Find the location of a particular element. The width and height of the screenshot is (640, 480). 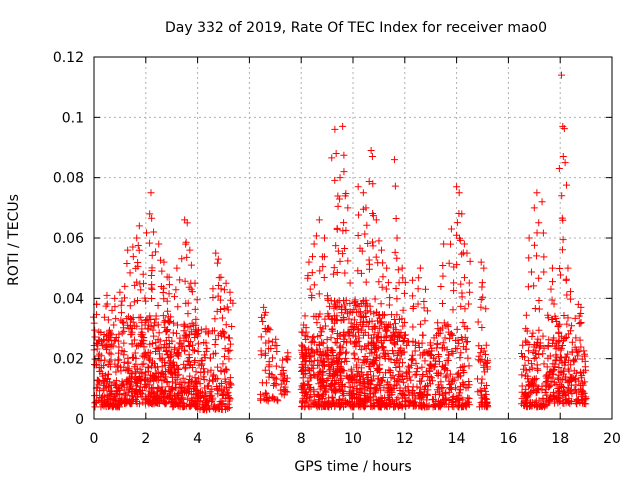

x-tick-label: 4 is located at coordinates (197, 439).